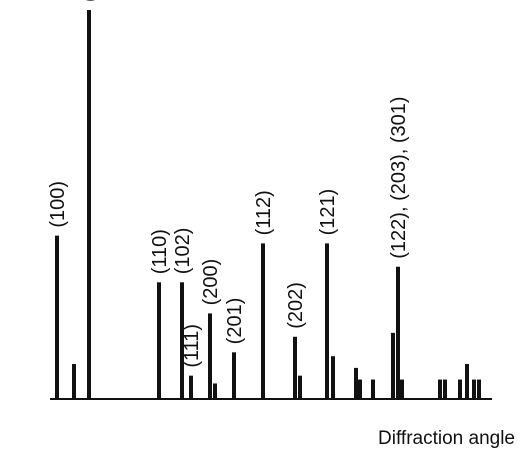 This screenshot has height=471, width=526. What do you see at coordinates (446, 438) in the screenshot?
I see `x-axis-label: Diffraction angle` at bounding box center [446, 438].